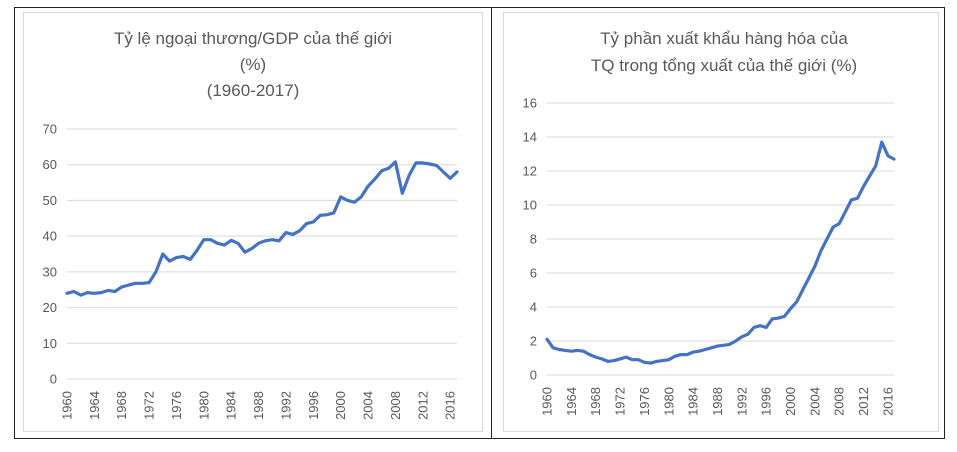  I want to click on y-tick-label: 16, so click(530, 103).